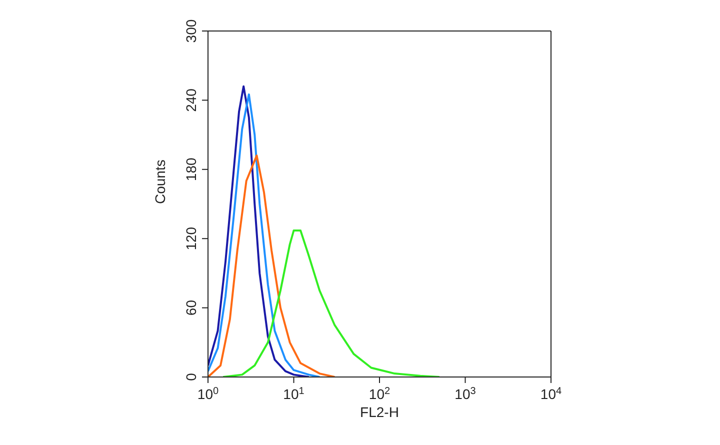  I want to click on y-tick-label: 180, so click(191, 170).